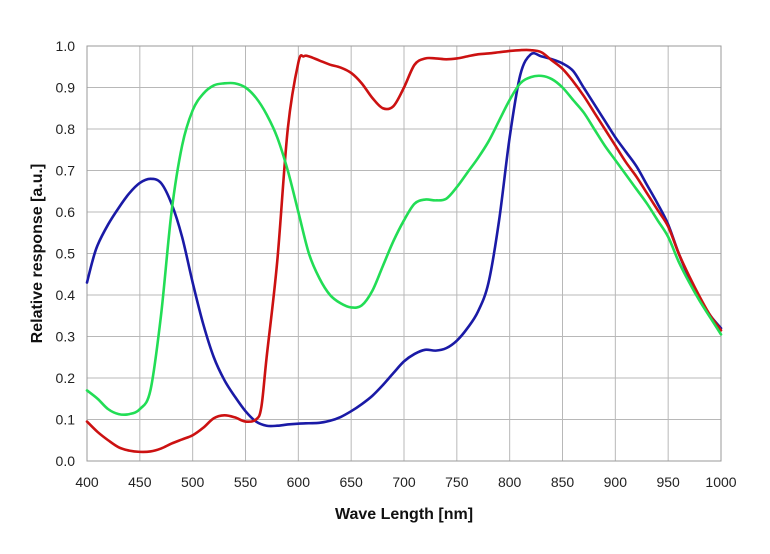 This screenshot has width=770, height=554. I want to click on x-tick-label: 850, so click(563, 482).